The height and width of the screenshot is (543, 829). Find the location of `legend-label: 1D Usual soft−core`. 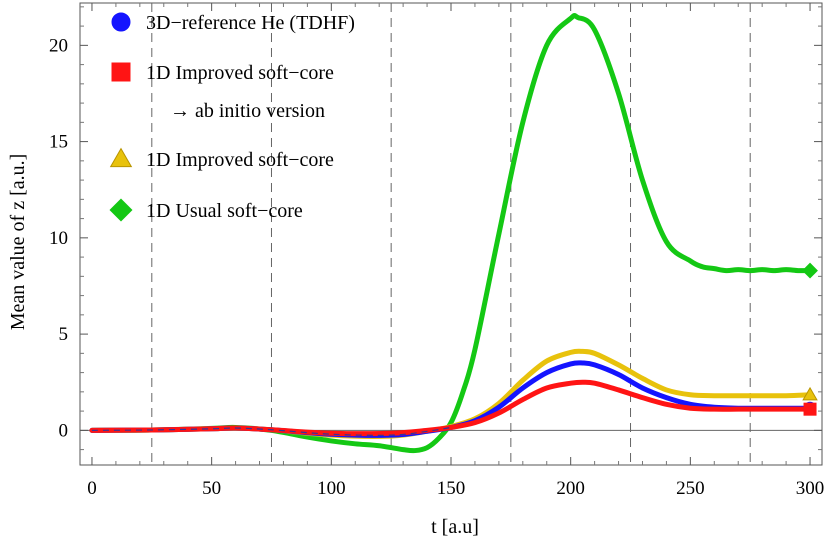

legend-label: 1D Usual soft−core is located at coordinates (224, 211).